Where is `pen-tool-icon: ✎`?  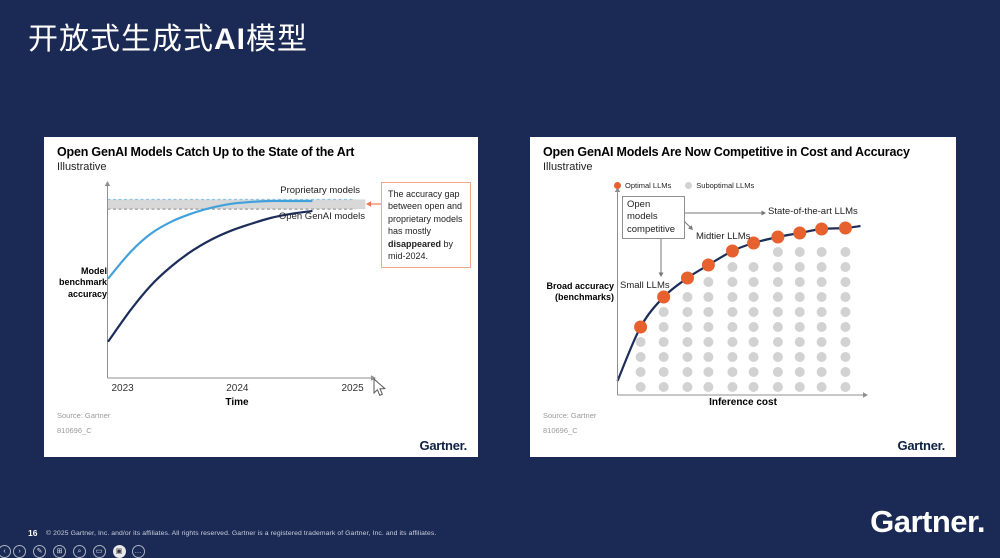 pen-tool-icon: ✎ is located at coordinates (39, 551).